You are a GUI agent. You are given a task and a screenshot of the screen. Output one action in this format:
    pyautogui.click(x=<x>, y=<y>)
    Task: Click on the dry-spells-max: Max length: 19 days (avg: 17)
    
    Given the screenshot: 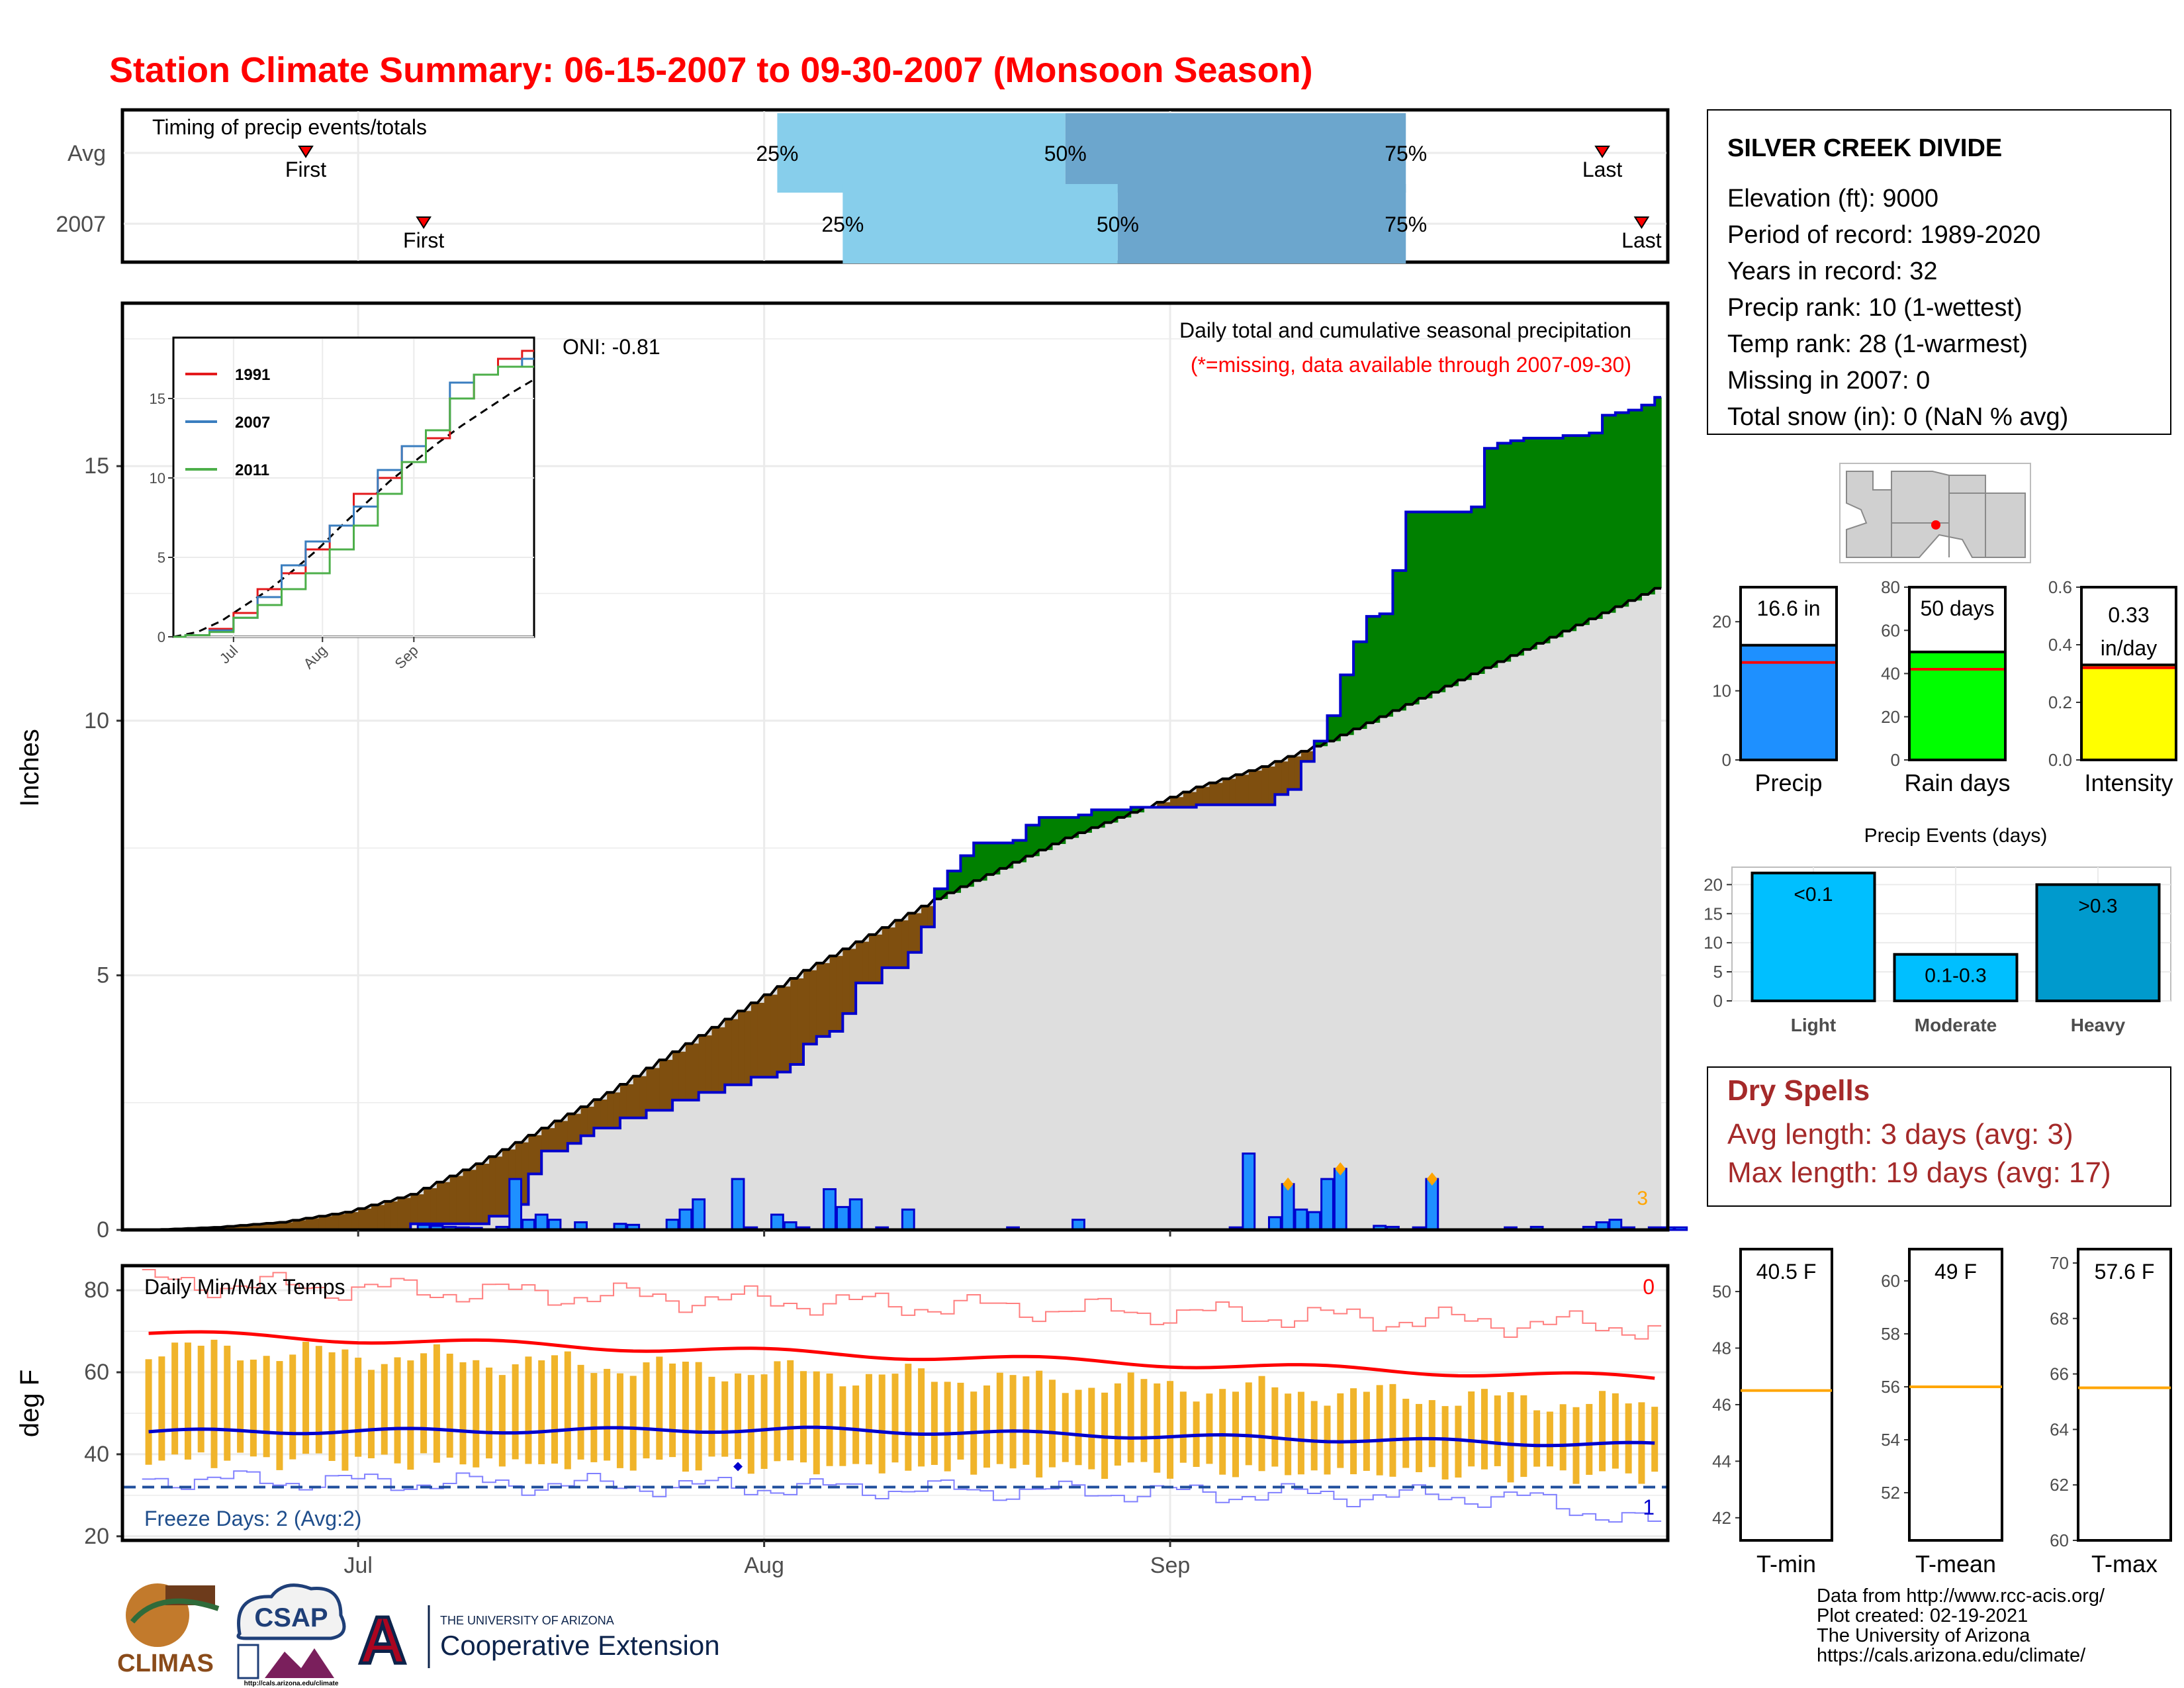 What is the action you would take?
    pyautogui.click(x=1919, y=1172)
    